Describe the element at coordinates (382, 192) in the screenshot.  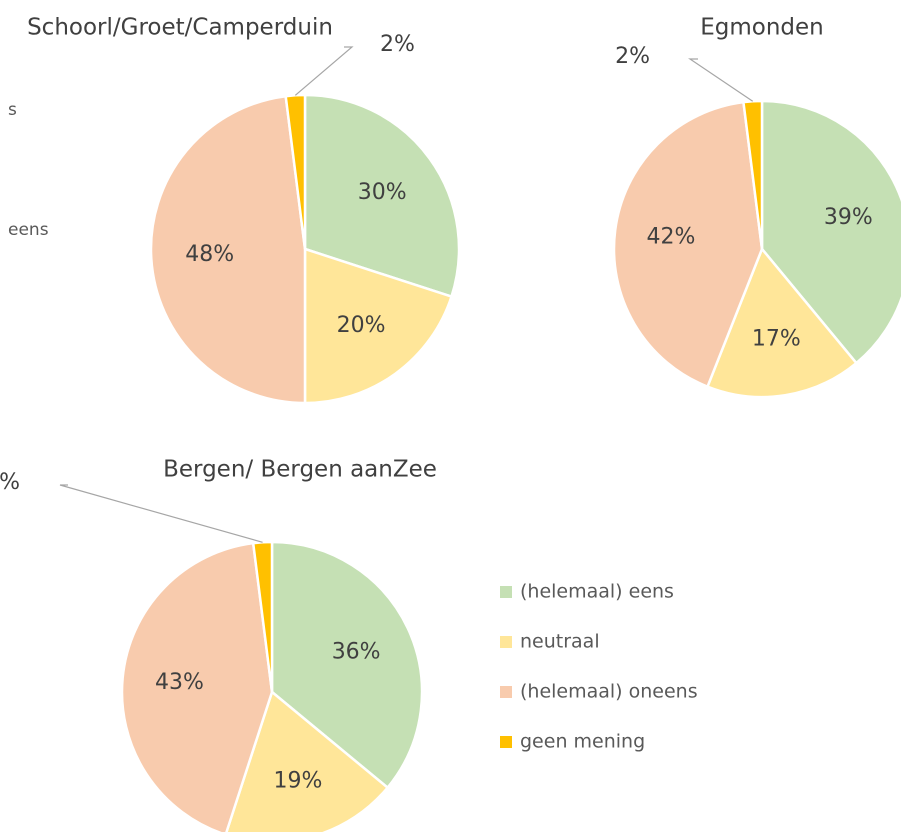
I see `data-label: 30%` at that location.